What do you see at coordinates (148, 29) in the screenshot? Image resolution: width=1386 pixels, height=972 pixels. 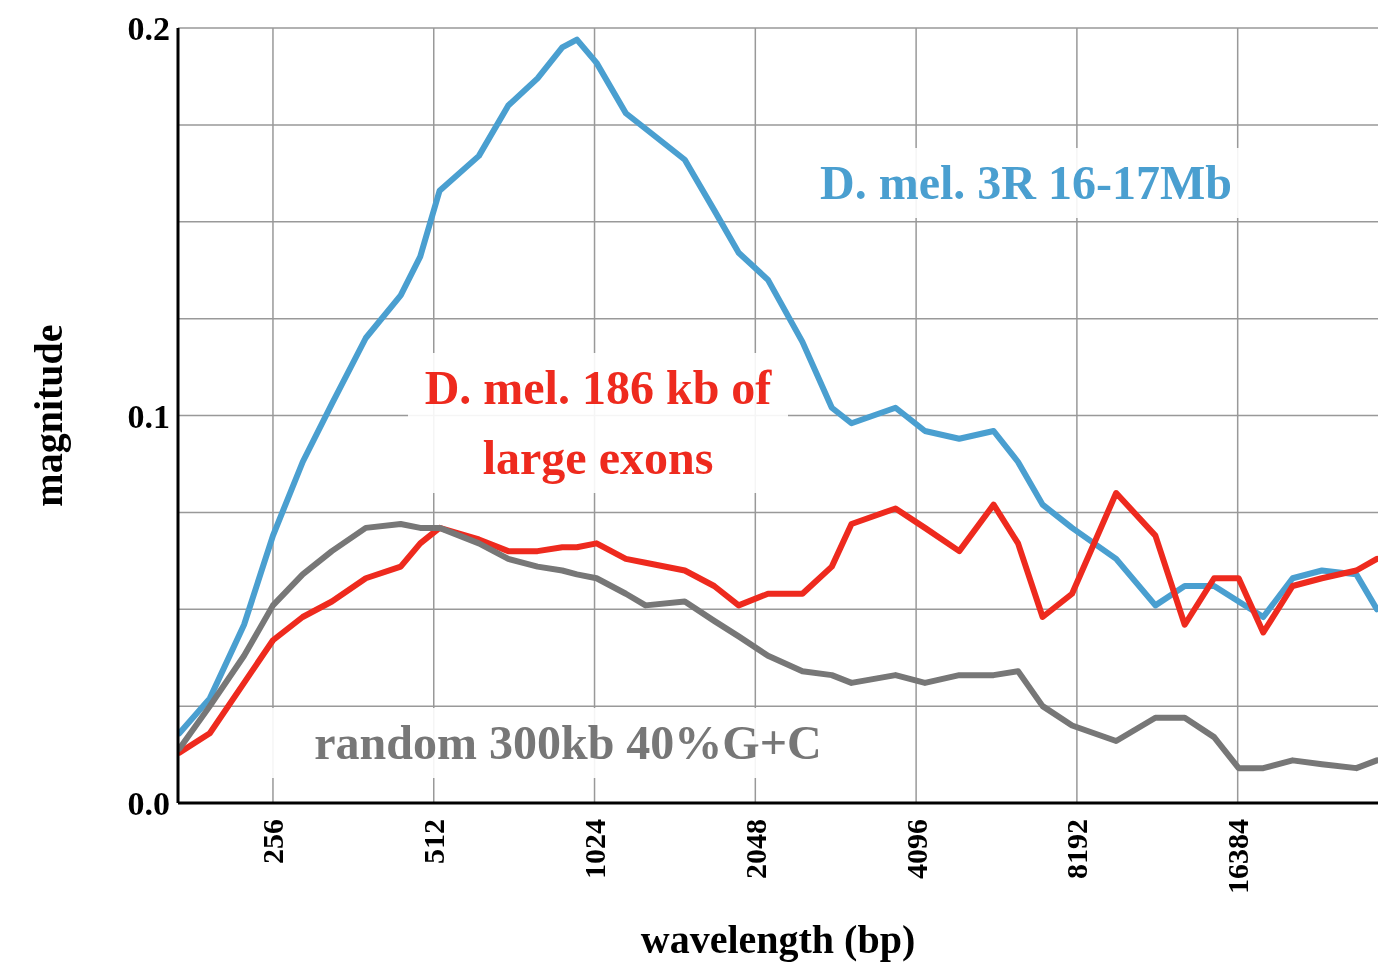 I see `y-tick-label: 0.2` at bounding box center [148, 29].